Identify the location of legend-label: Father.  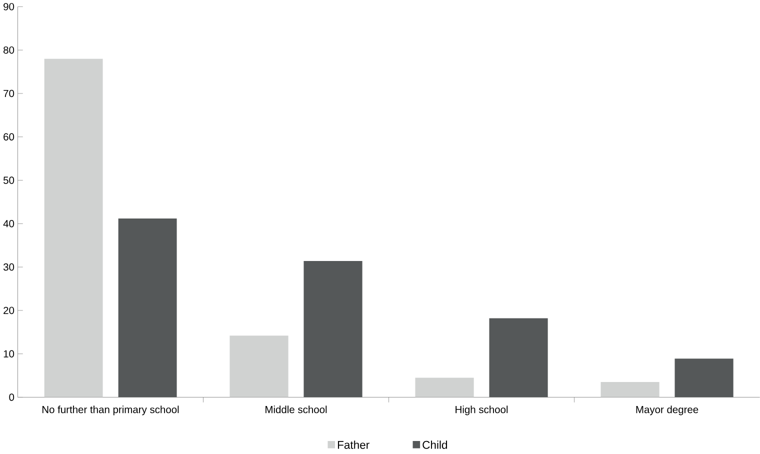
(354, 444).